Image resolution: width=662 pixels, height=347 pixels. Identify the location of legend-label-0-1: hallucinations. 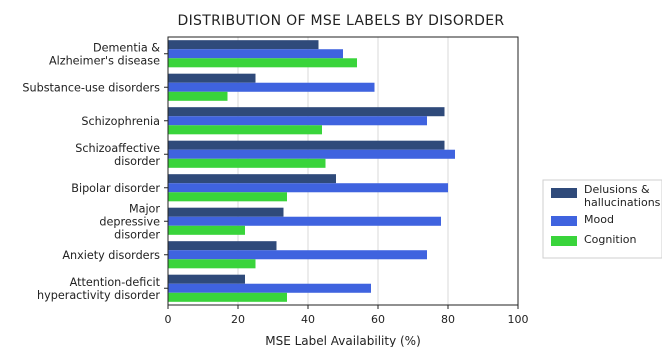
(622, 202).